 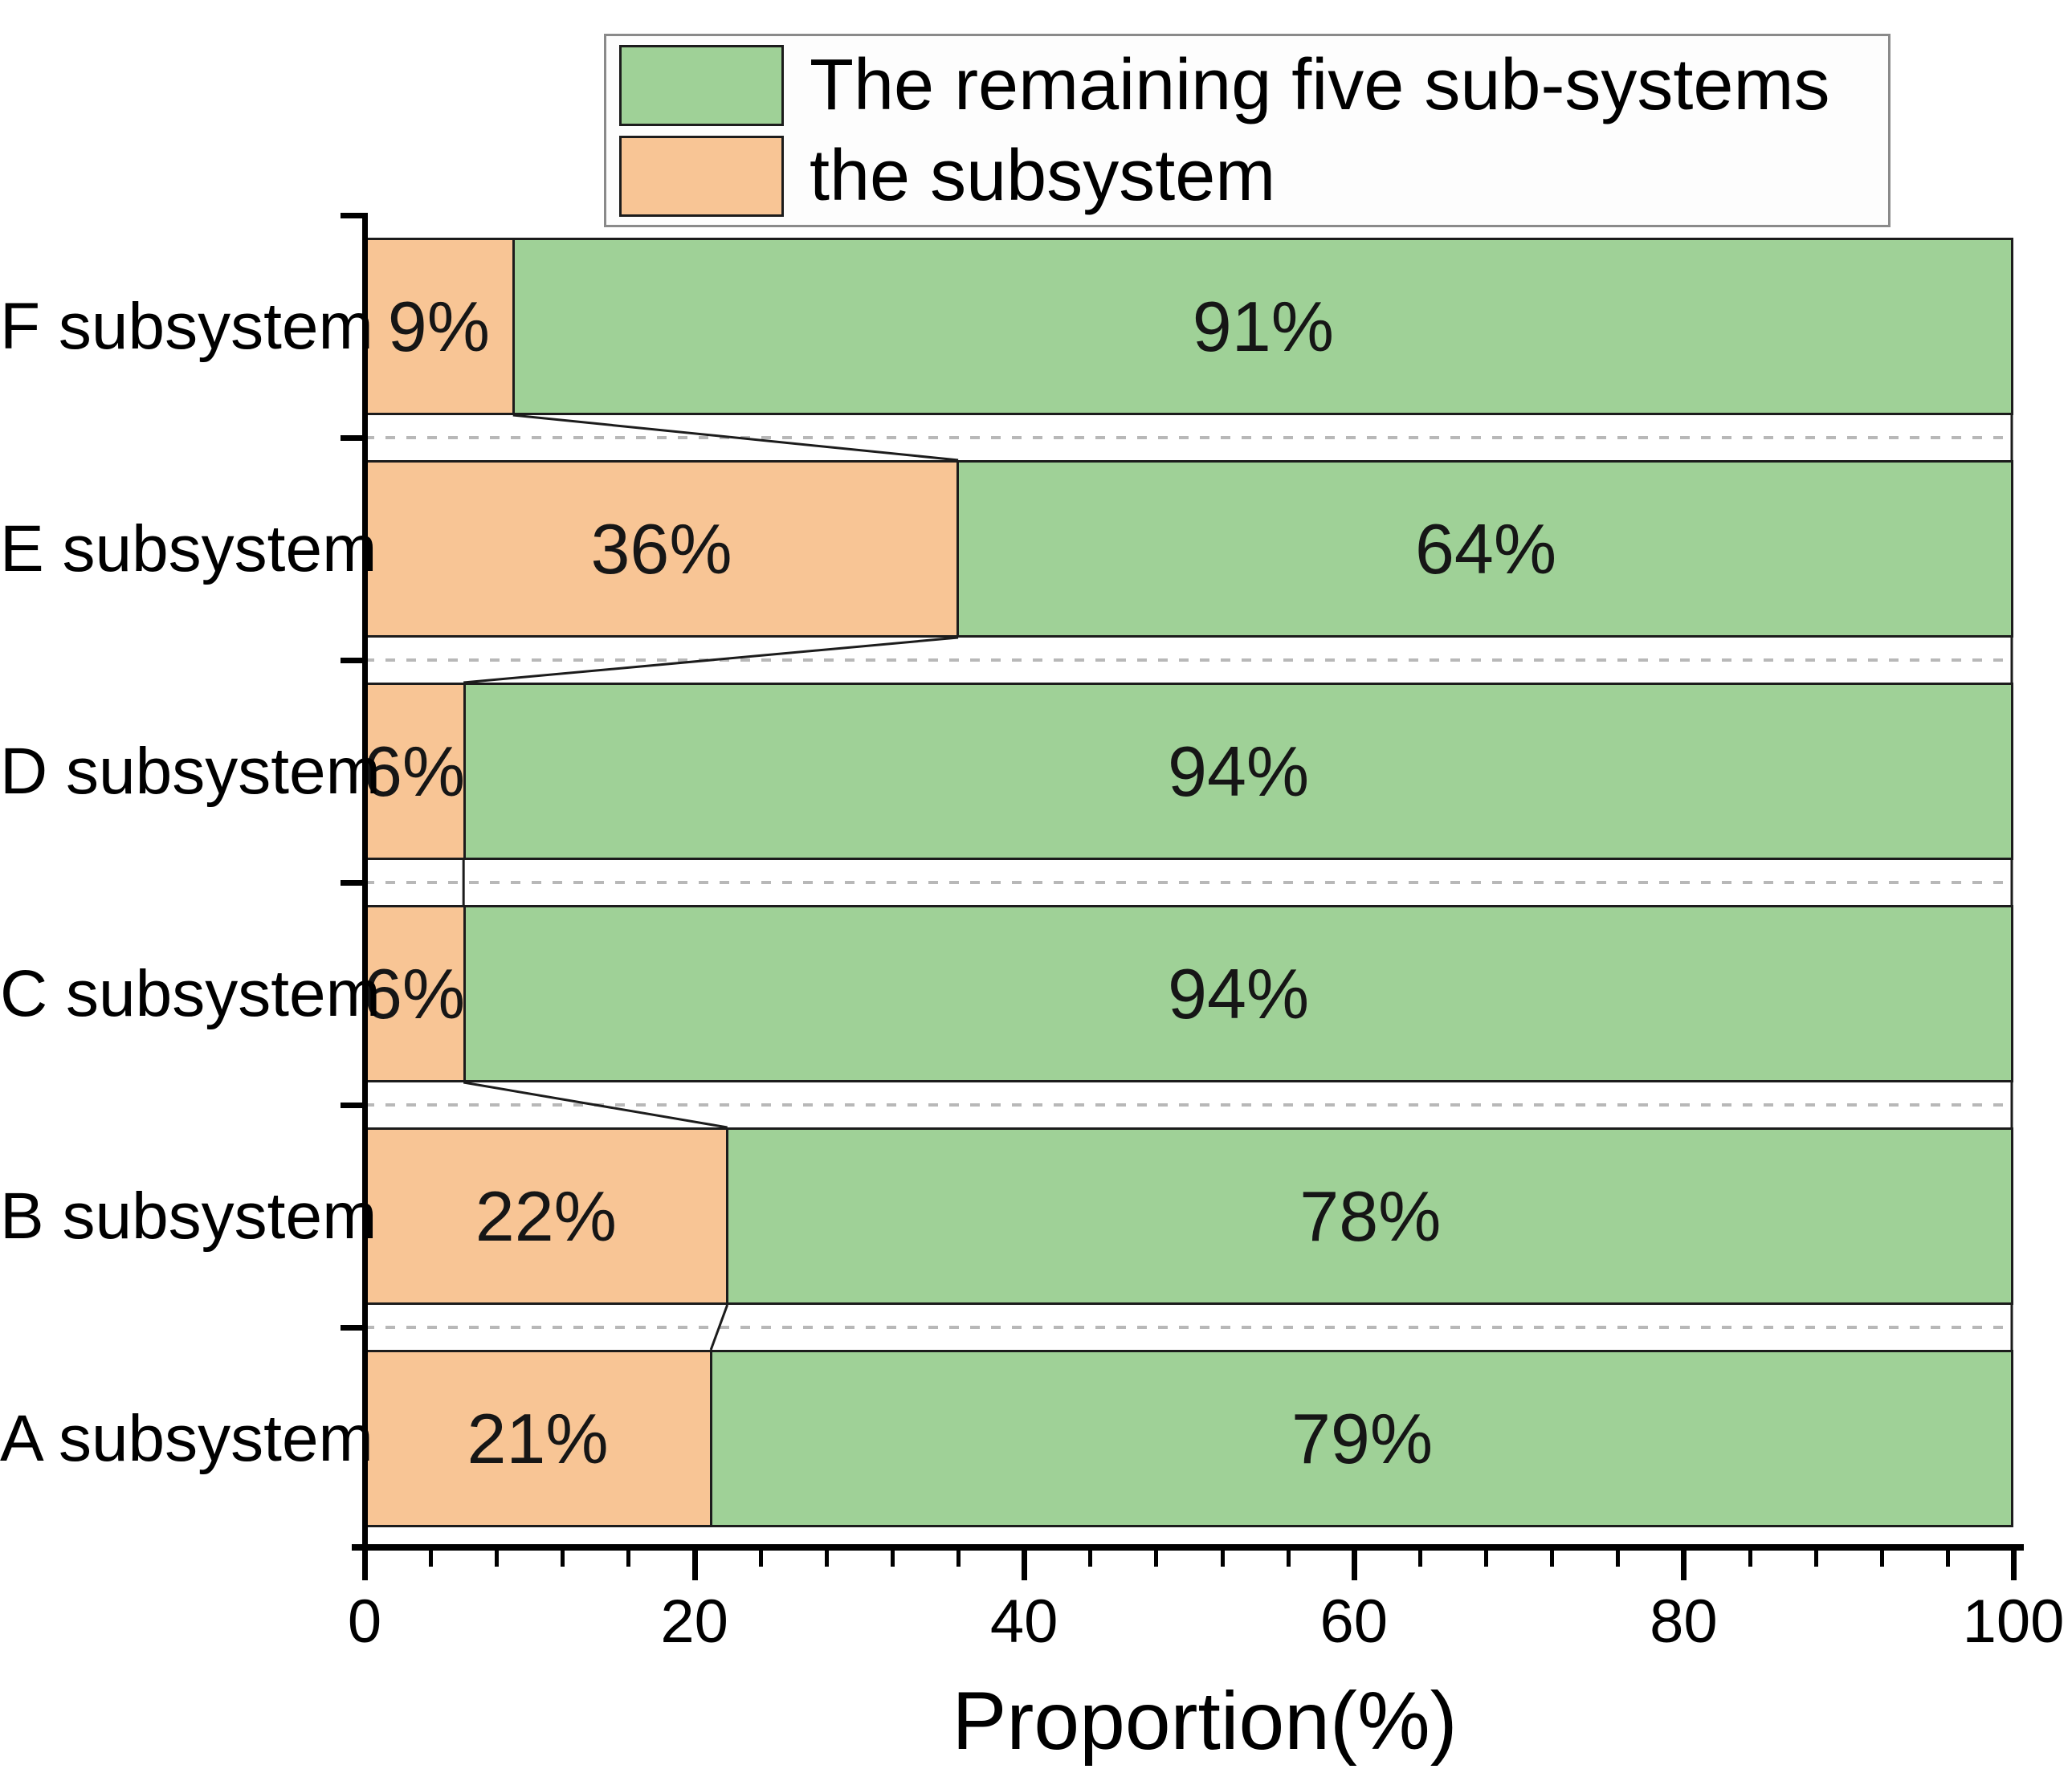 What do you see at coordinates (188, 548) in the screenshot?
I see `y-axis-label: E subsystem` at bounding box center [188, 548].